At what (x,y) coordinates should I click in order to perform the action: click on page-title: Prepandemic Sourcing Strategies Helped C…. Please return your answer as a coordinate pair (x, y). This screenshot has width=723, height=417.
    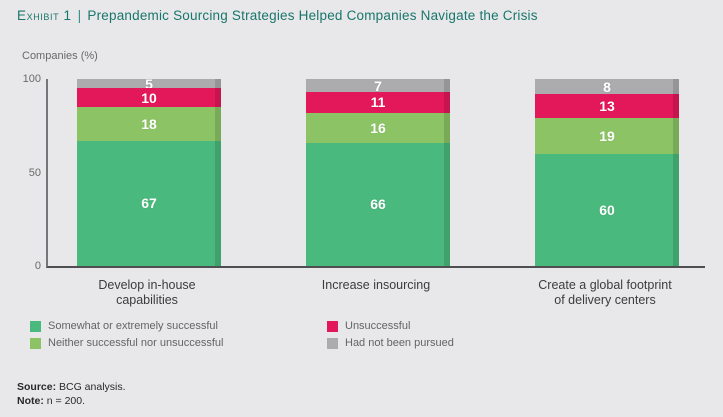
    Looking at the image, I should click on (312, 15).